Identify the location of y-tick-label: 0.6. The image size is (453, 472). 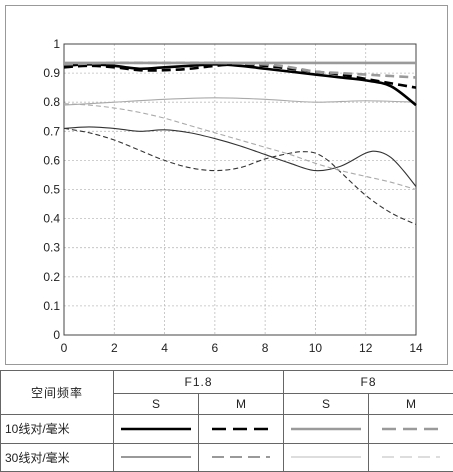
(51, 160).